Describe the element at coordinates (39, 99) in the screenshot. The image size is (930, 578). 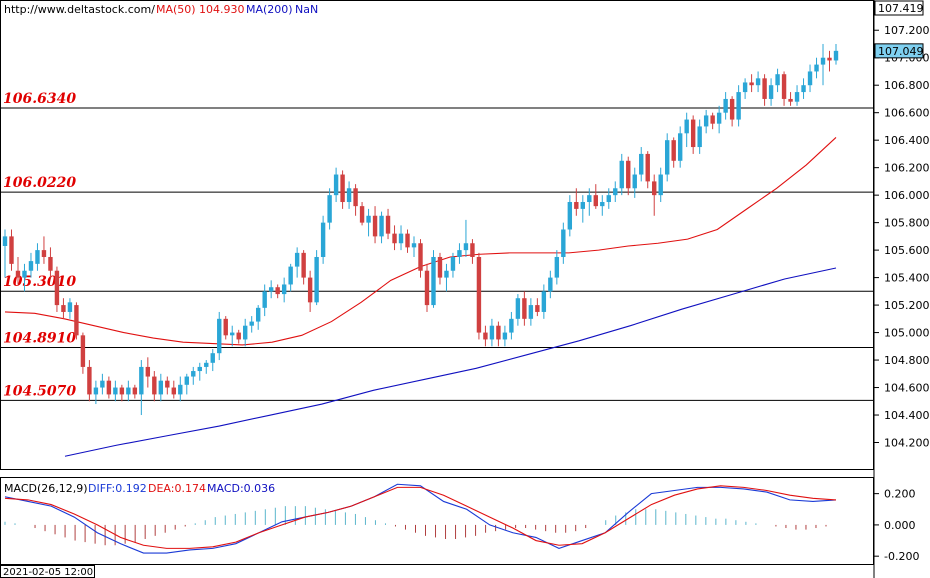
I see `level-label: 106.6340` at that location.